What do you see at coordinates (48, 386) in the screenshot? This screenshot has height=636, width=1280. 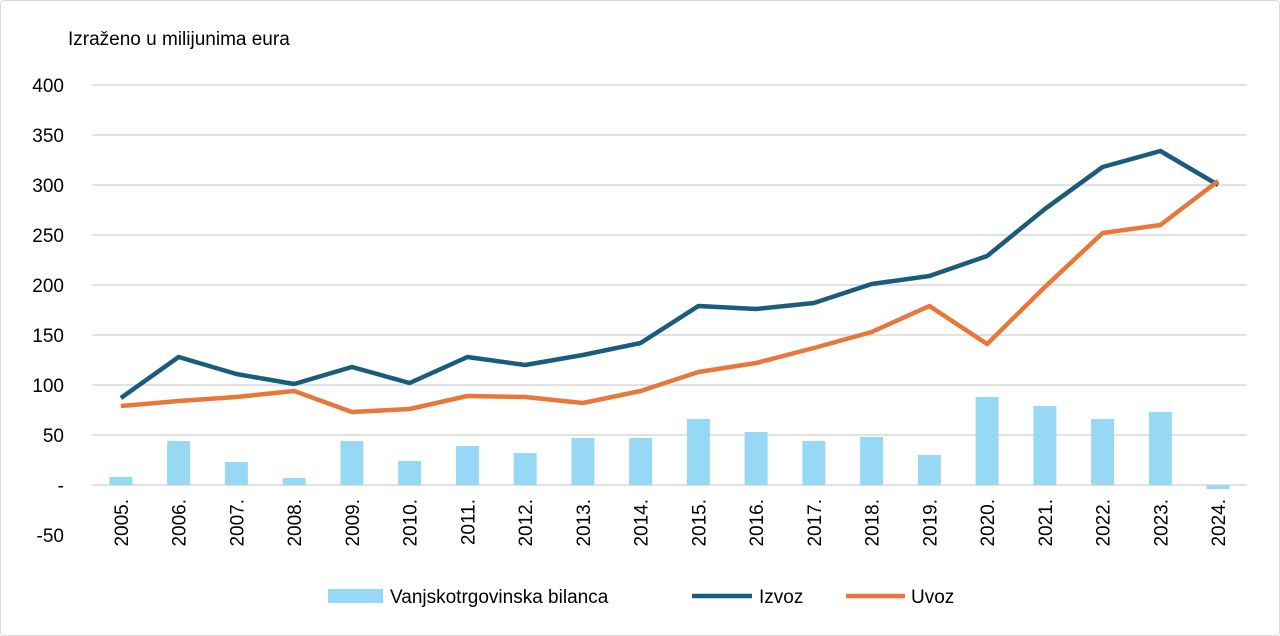 I see `y-tick-label: 100` at bounding box center [48, 386].